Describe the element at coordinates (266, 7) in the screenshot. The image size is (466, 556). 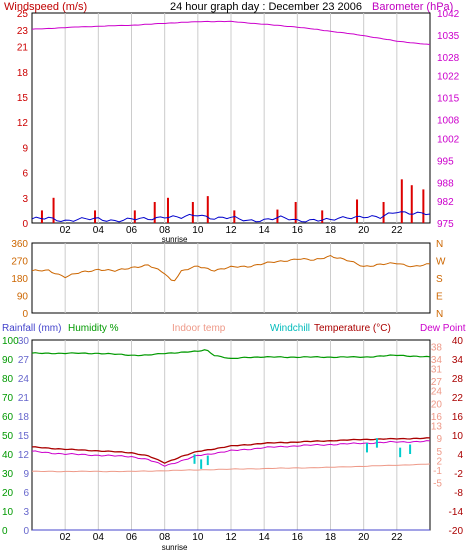
I see `graph-title: 24 hour graph day : December 23 2006` at that location.